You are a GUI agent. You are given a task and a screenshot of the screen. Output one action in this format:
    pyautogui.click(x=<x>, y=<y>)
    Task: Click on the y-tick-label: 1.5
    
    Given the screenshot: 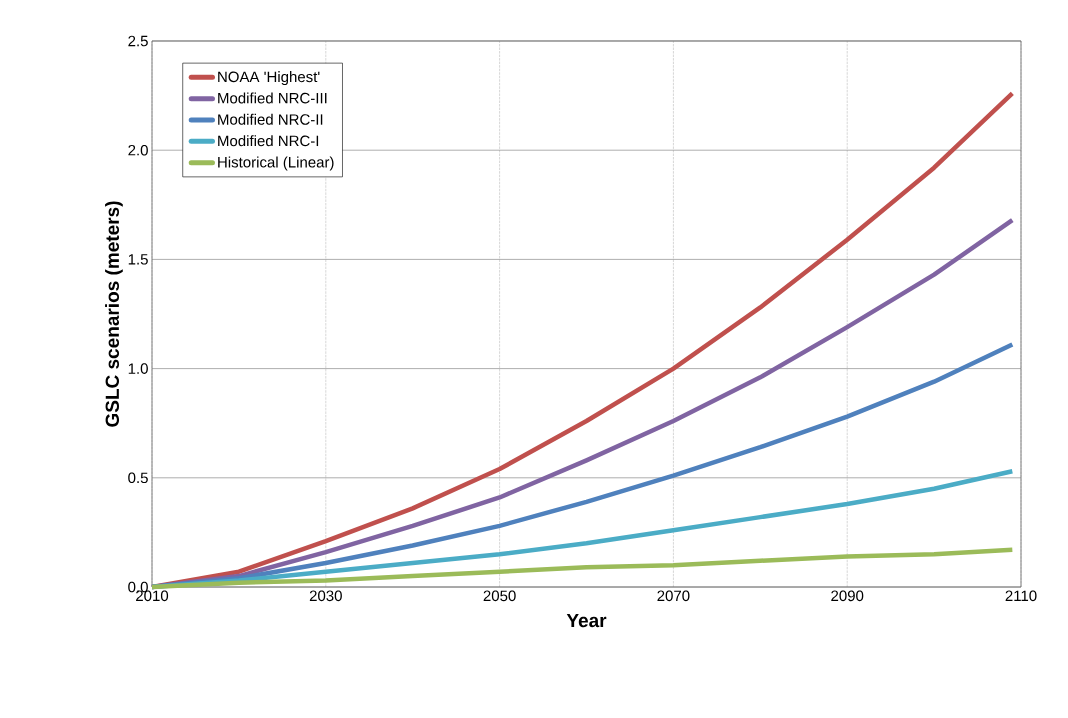 What is the action you would take?
    pyautogui.click(x=138, y=259)
    